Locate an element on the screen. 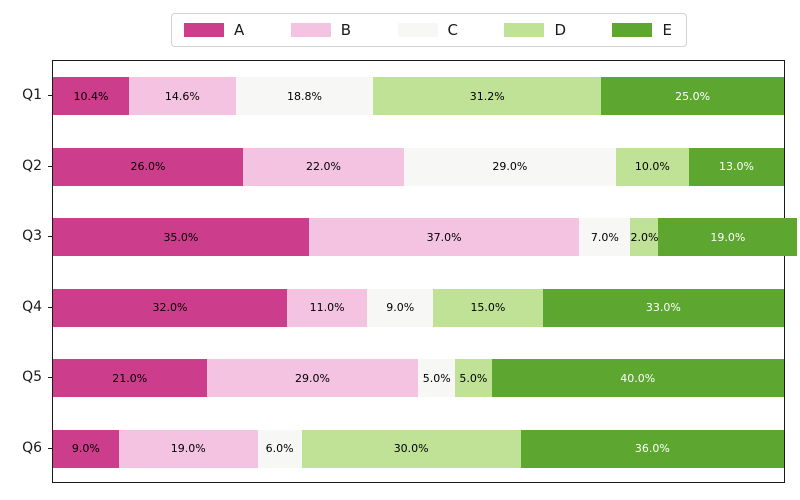 Image resolution: width=800 pixels, height=500 pixels. bar-label-Q1-C: 18.8% is located at coordinates (304, 96).